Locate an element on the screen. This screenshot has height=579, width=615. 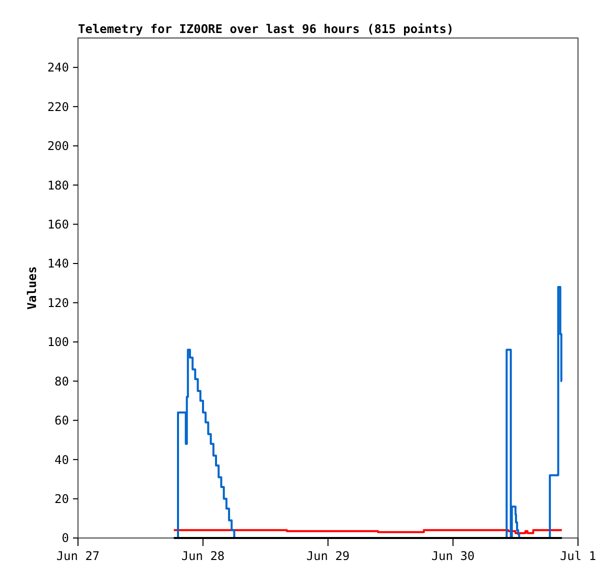
y-tick-label: 60 is located at coordinates (61, 421).